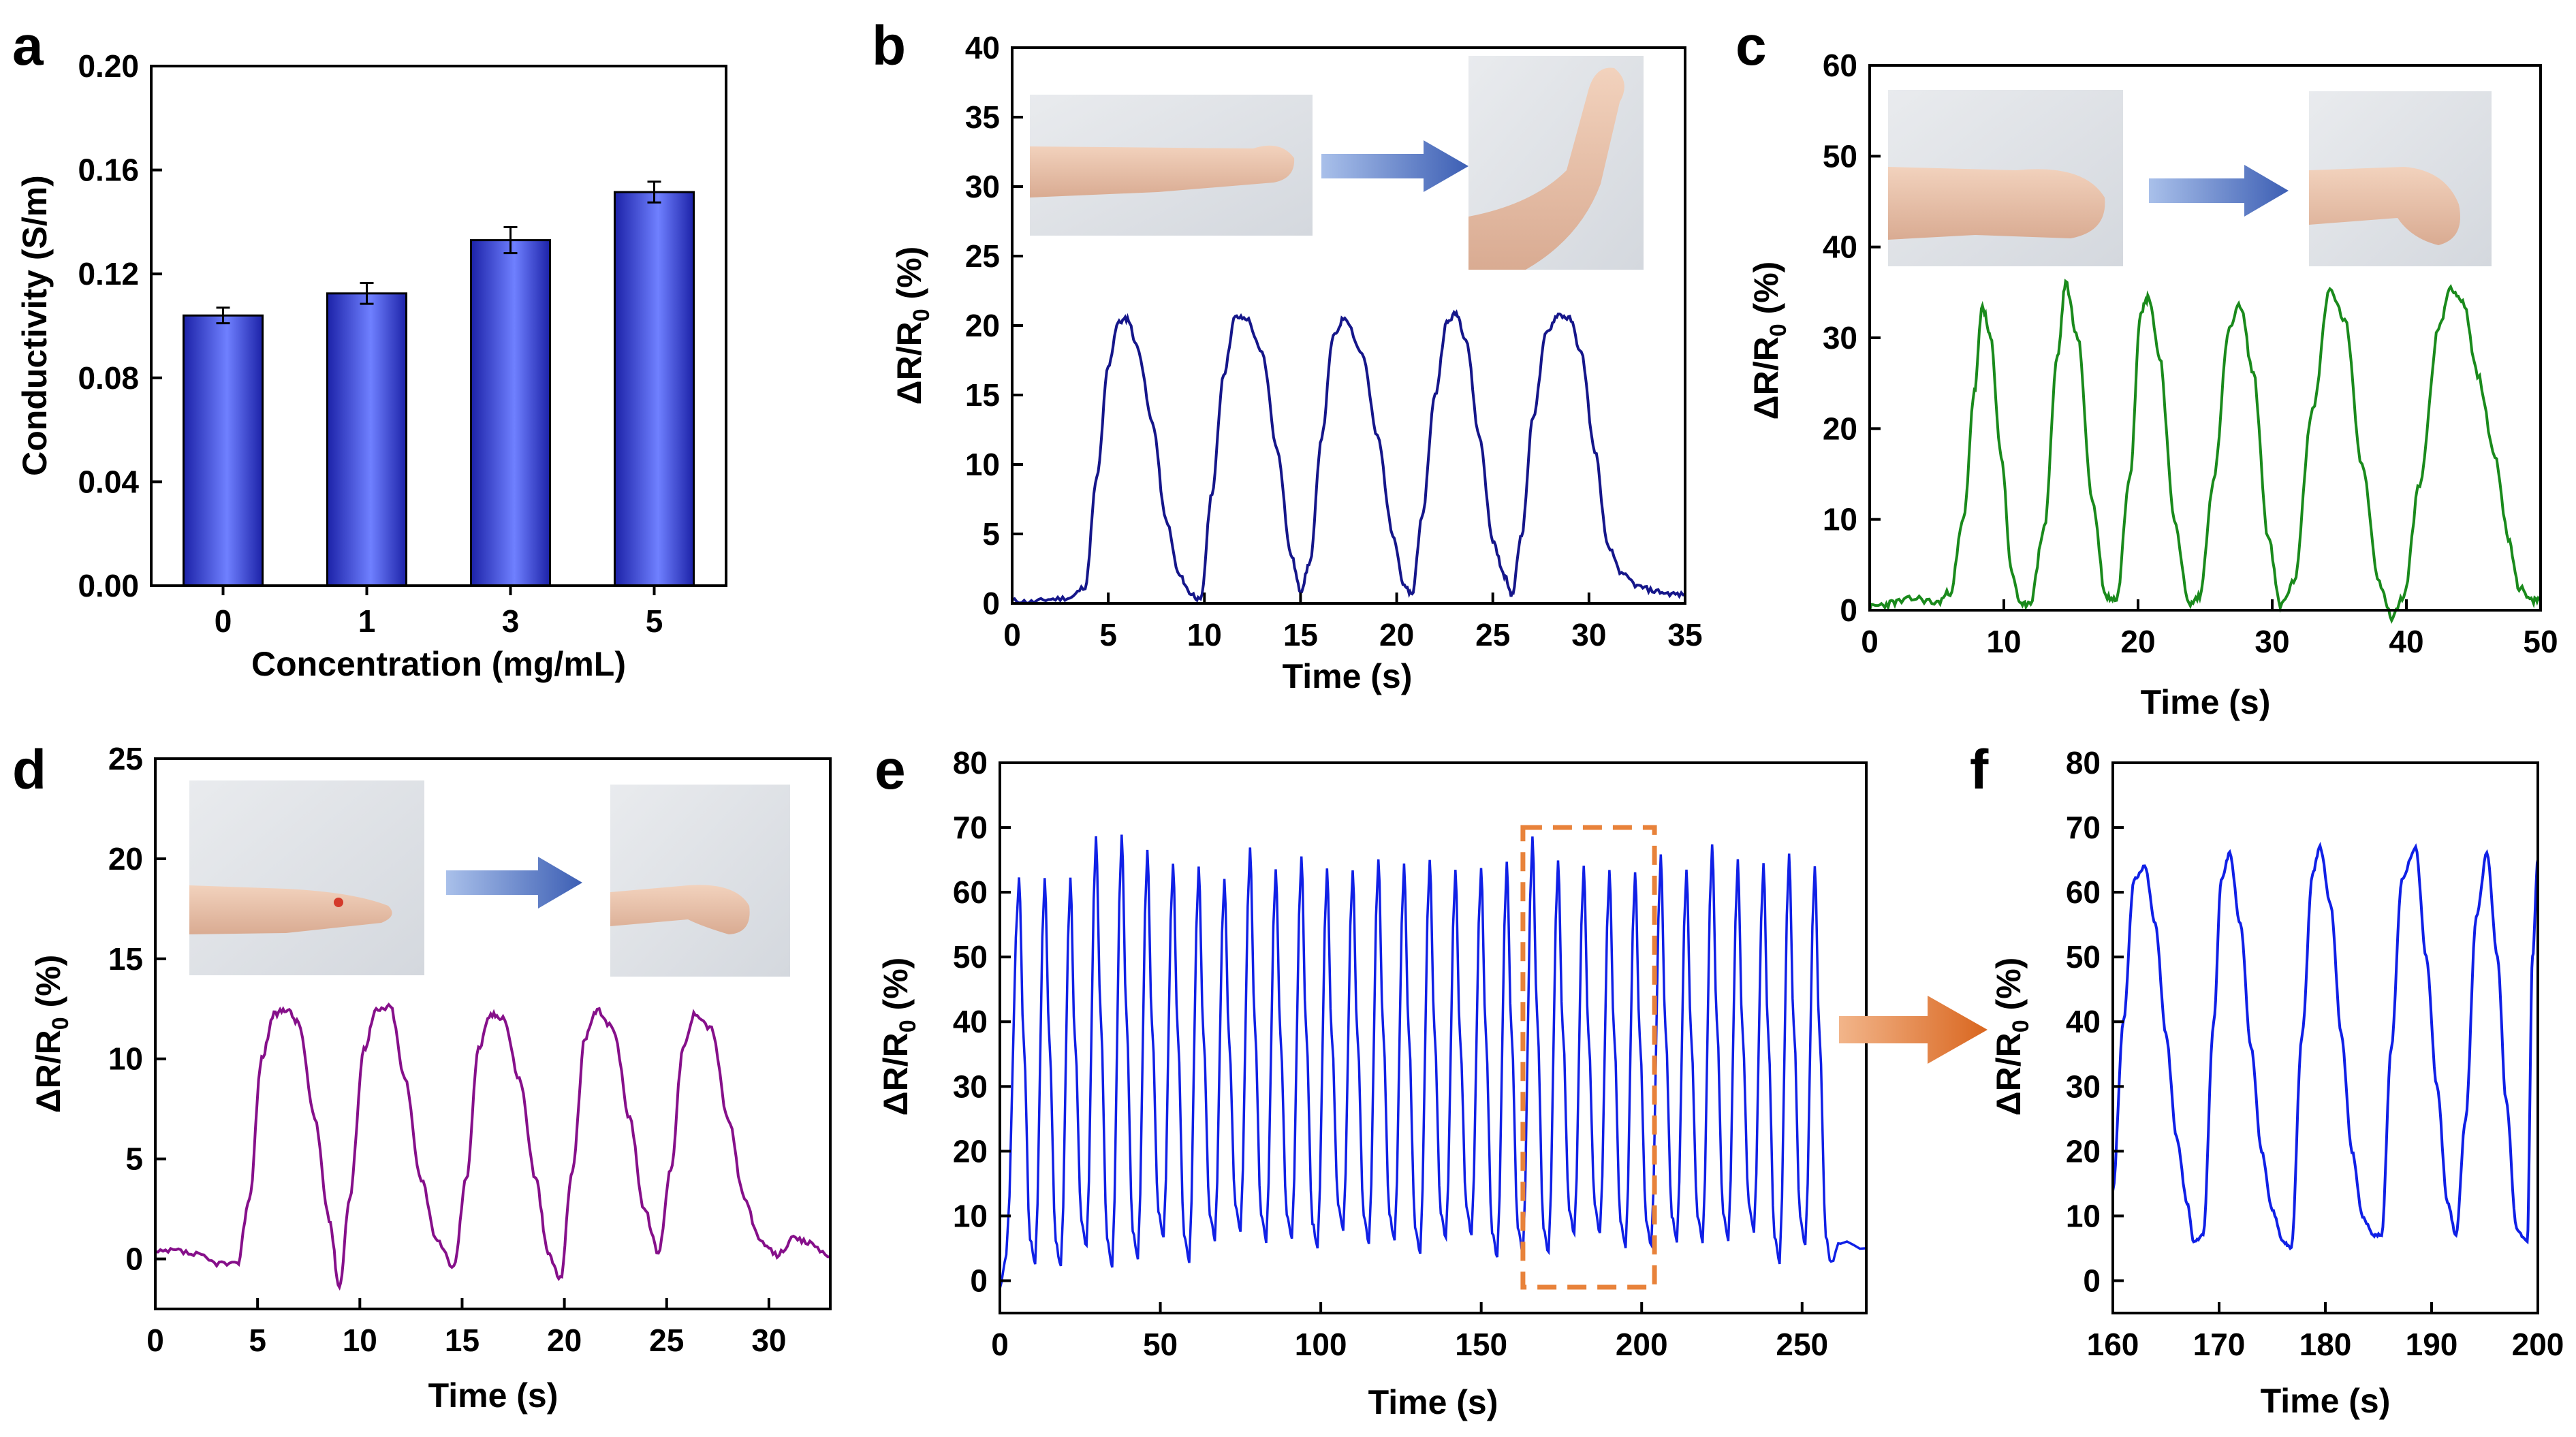 The height and width of the screenshot is (1437, 2576). What do you see at coordinates (1321, 1345) in the screenshot?
I see `x-tick-label: 100` at bounding box center [1321, 1345].